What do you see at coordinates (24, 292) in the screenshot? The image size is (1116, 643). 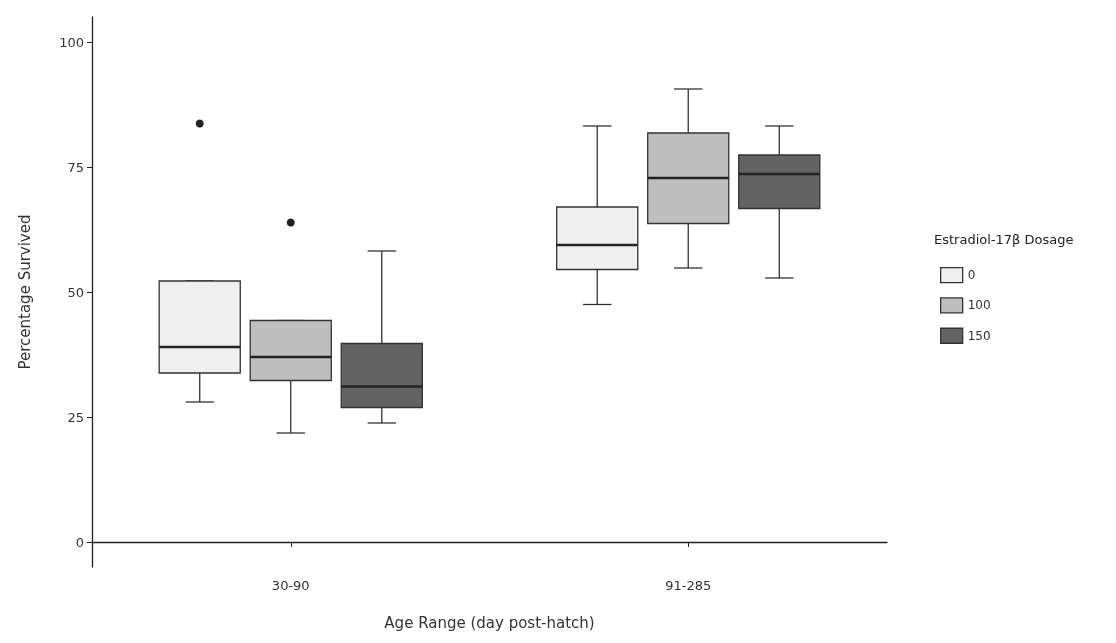 I see `y-axis-title: Percentage Survived` at bounding box center [24, 292].